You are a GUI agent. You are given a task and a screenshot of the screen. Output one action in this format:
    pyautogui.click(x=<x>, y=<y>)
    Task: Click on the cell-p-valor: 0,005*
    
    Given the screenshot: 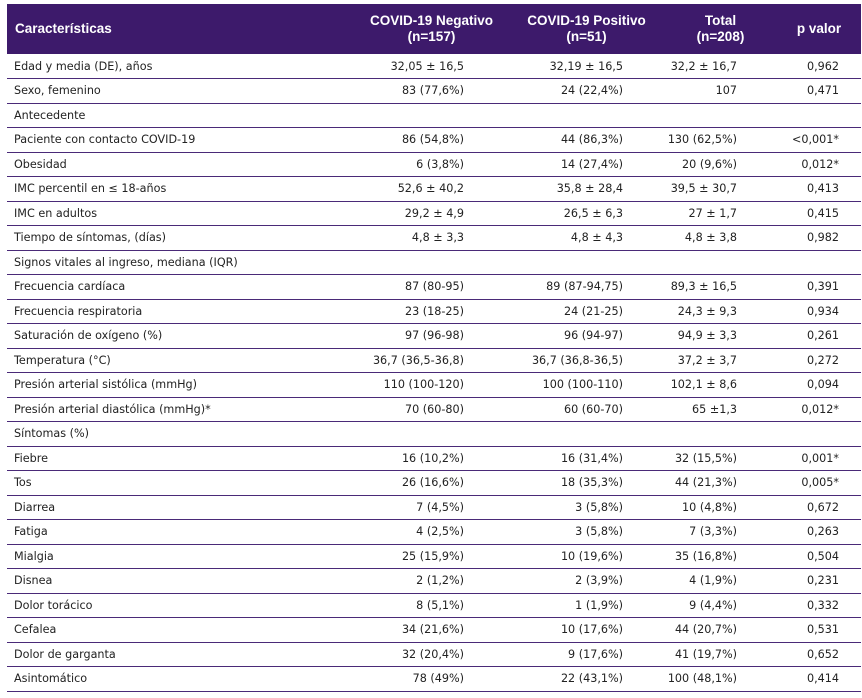 What is the action you would take?
    pyautogui.click(x=819, y=483)
    